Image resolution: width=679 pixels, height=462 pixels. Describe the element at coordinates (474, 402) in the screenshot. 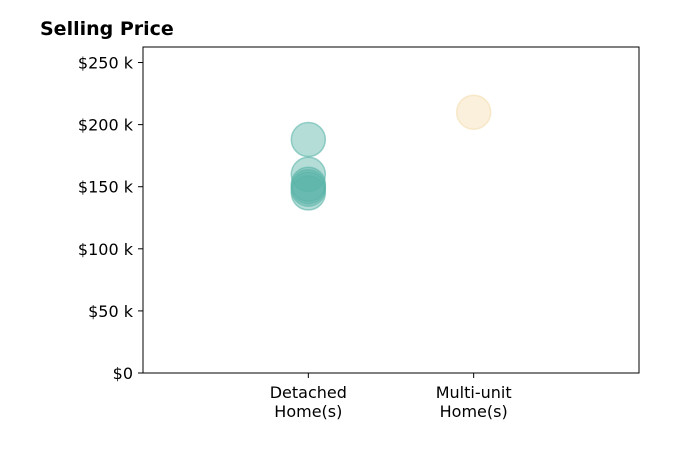

I see `x-tick-label: Multi-unit Home(s)` at that location.